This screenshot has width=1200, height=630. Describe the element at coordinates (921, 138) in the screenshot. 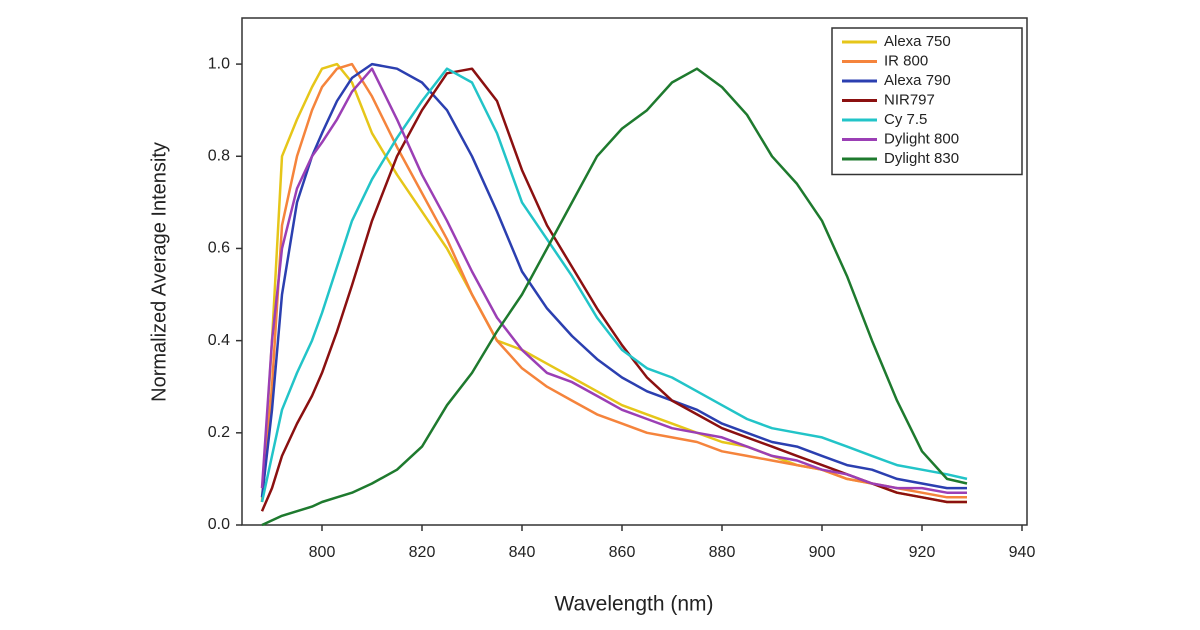

I see `legend-label: Dylight 800` at that location.